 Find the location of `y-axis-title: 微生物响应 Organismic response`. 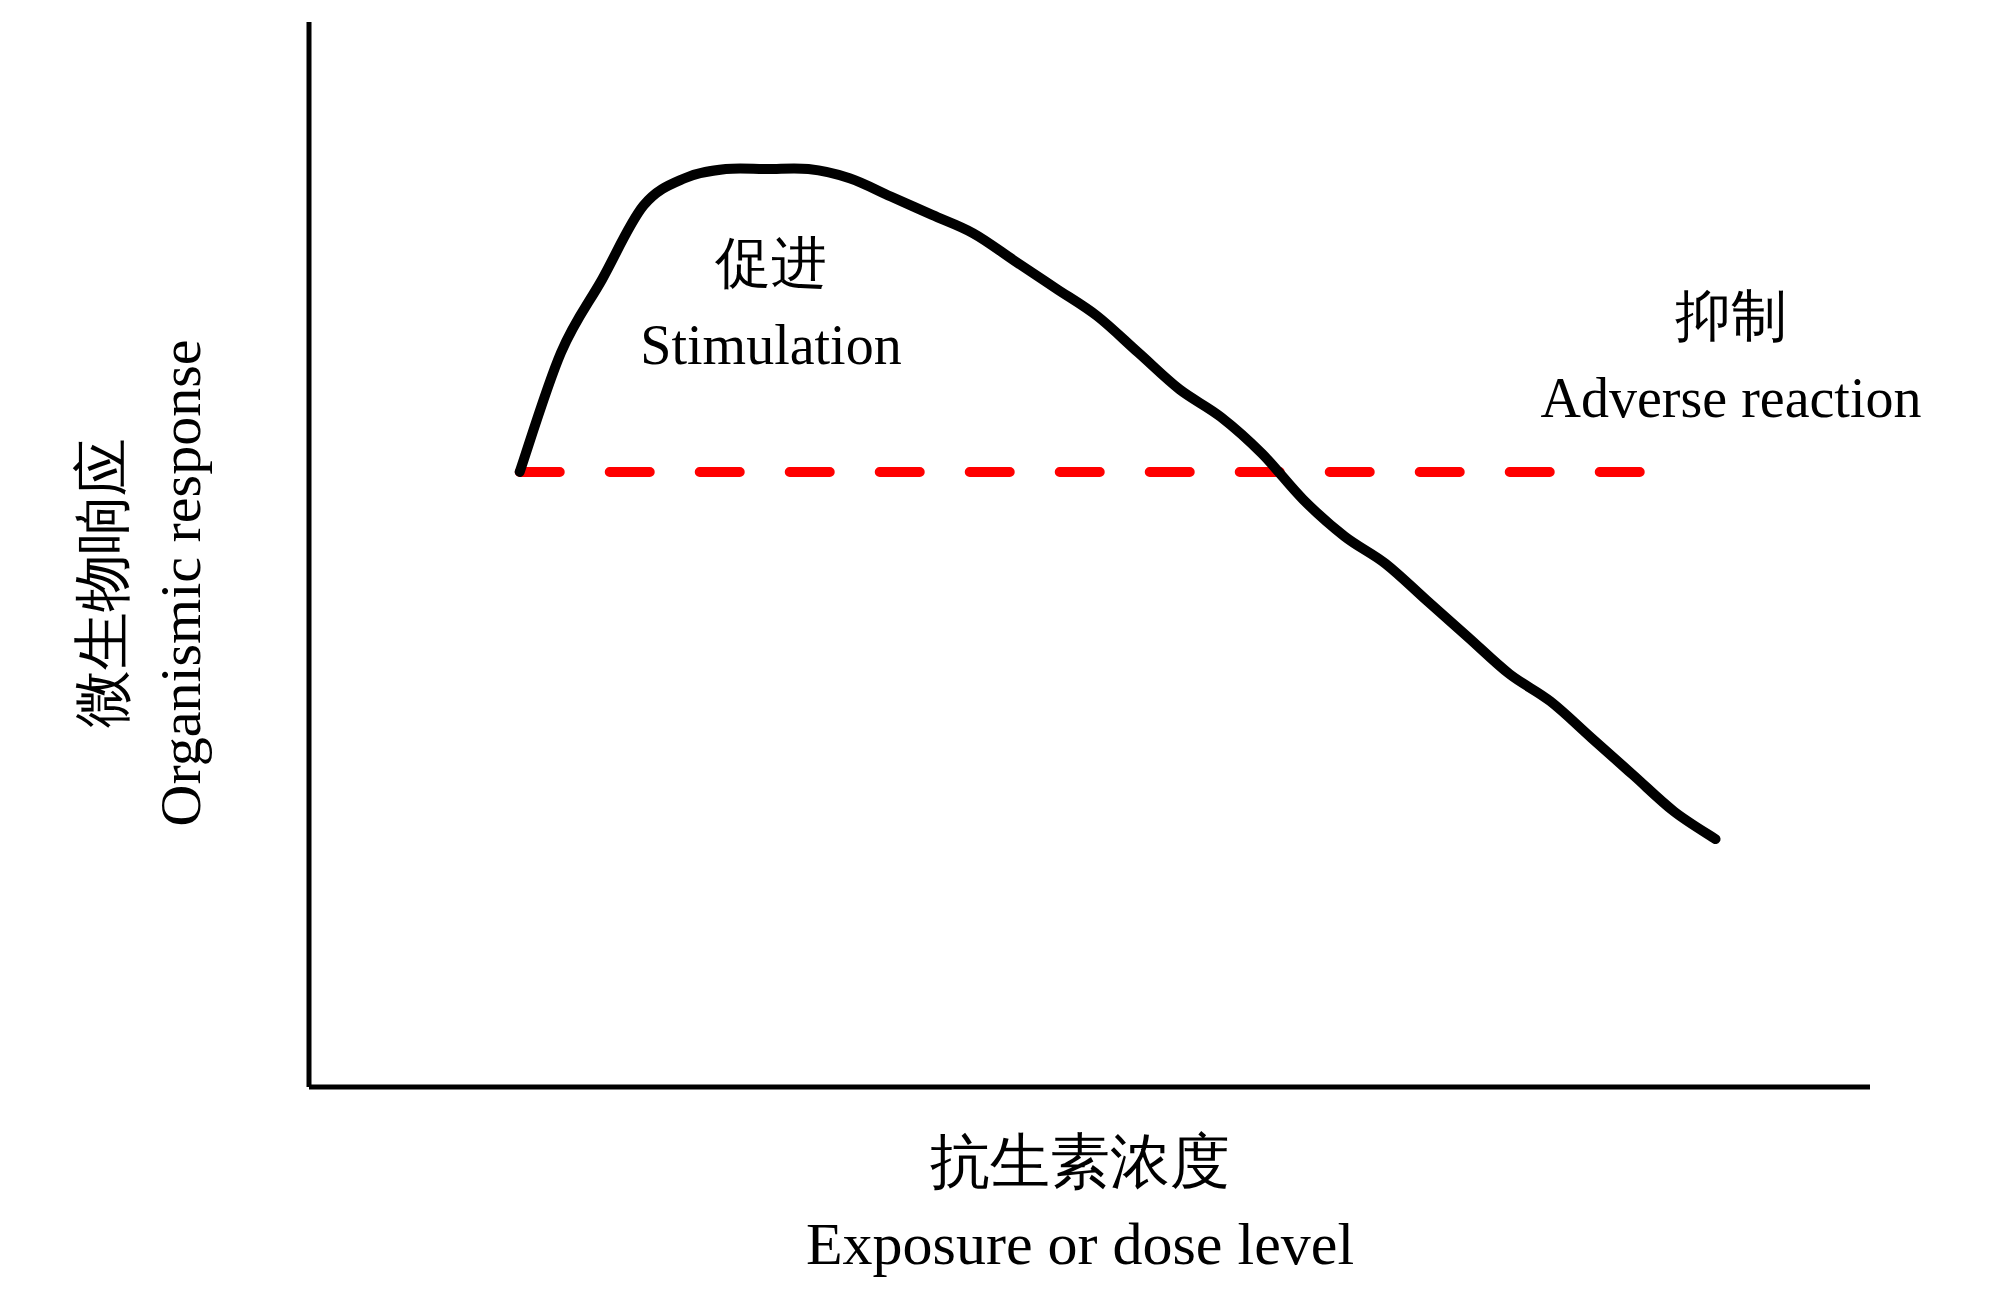

y-axis-title: 微生物响应 Organismic response is located at coordinates (141, 583).